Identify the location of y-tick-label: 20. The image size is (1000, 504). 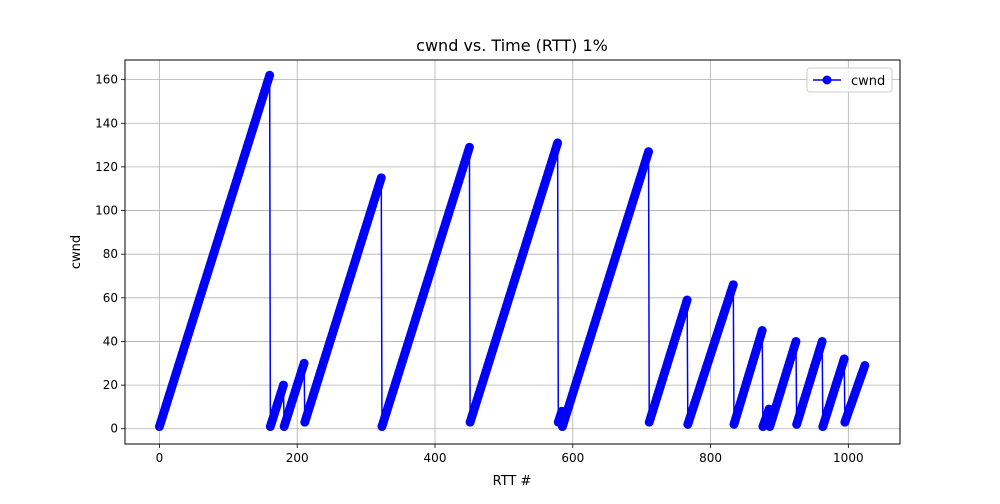
(110, 385).